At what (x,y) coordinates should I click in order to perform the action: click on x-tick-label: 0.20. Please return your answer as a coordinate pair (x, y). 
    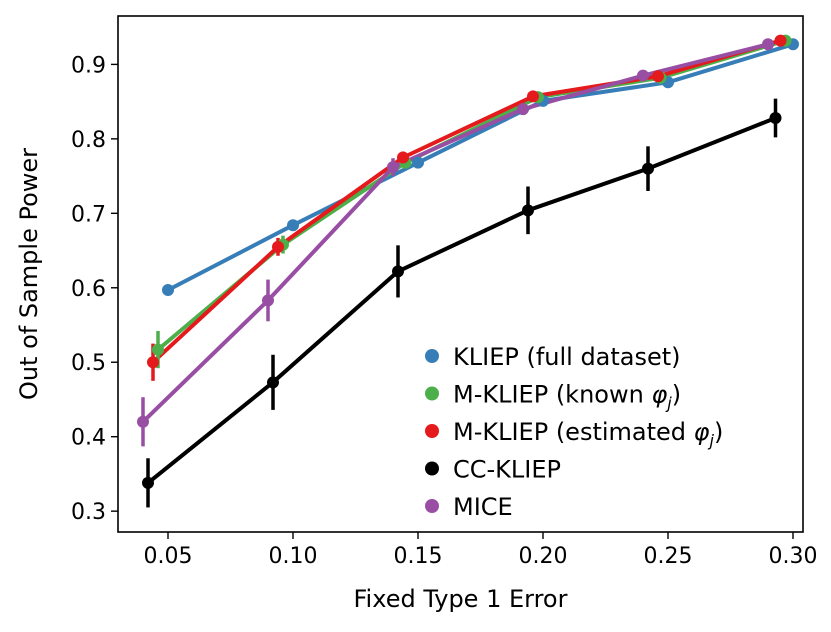
    Looking at the image, I should click on (543, 556).